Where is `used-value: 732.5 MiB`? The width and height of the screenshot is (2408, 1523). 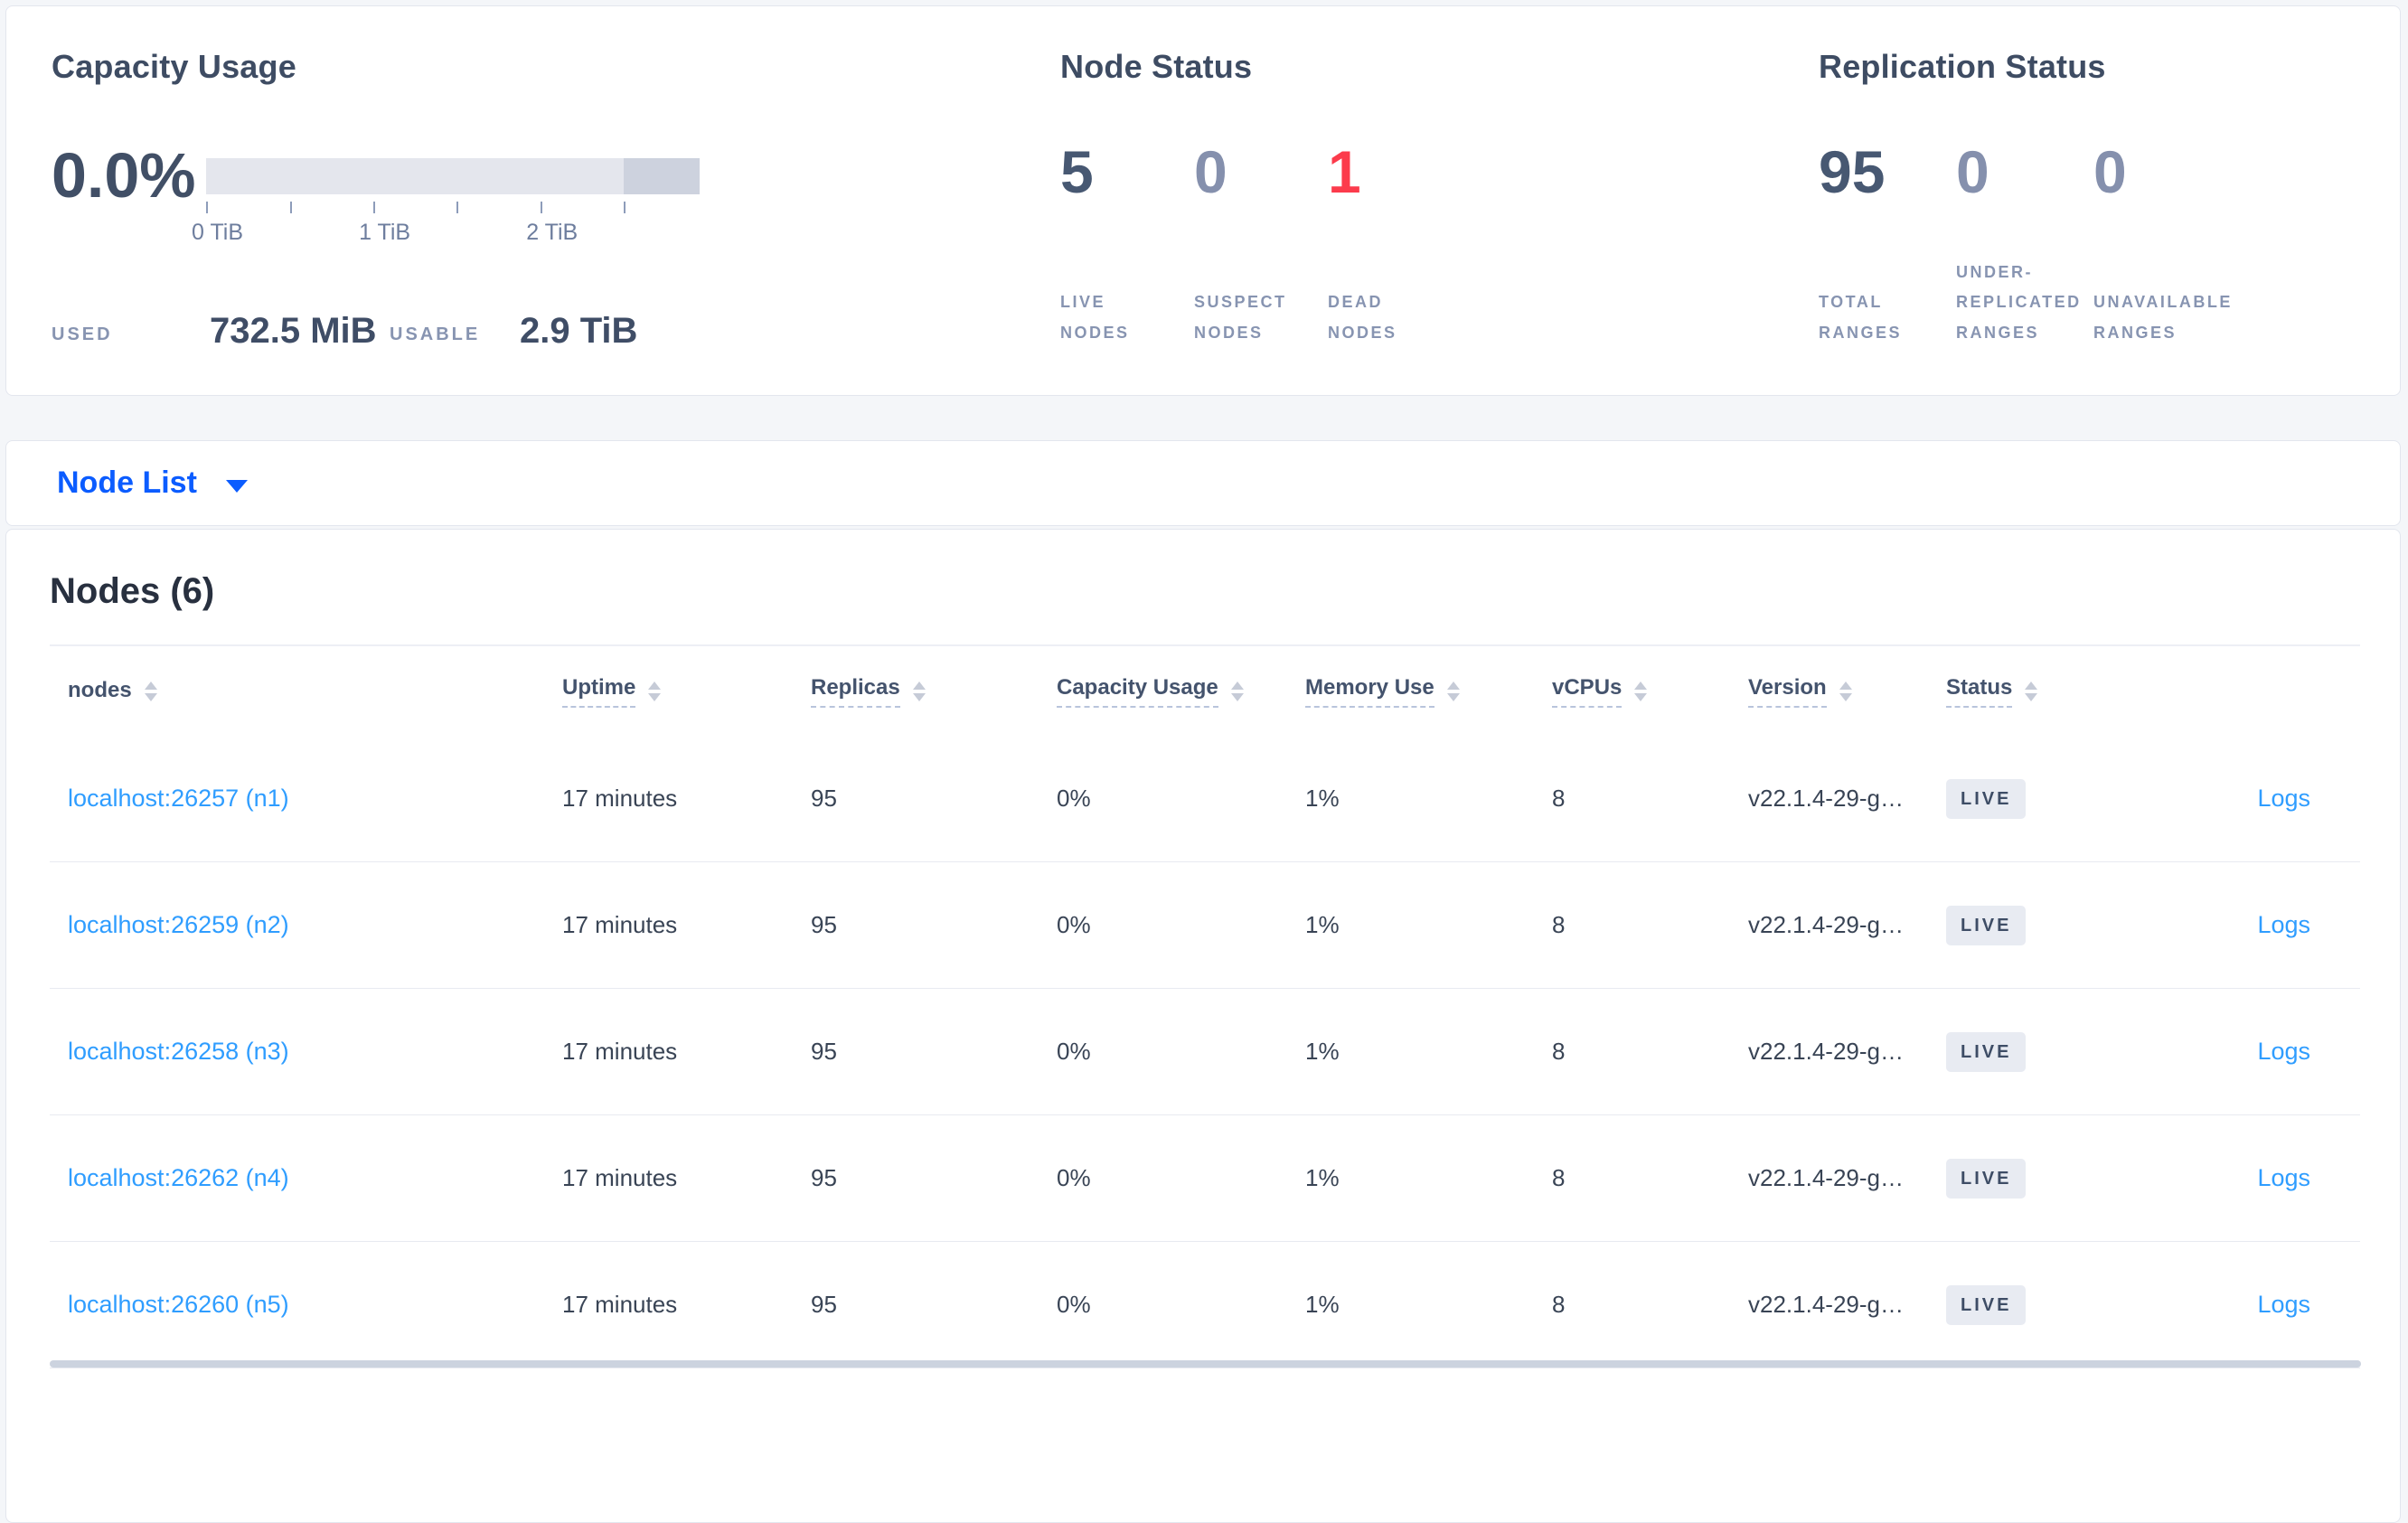 used-value: 732.5 MiB is located at coordinates (293, 331).